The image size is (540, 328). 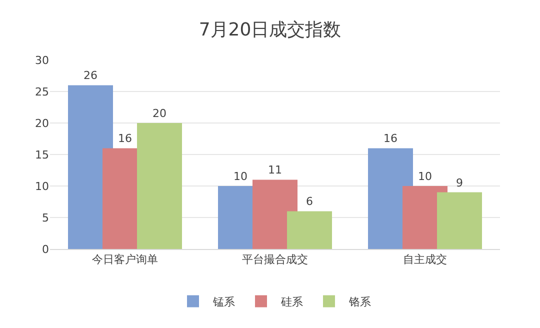 I want to click on y-tick-label: 25, so click(x=42, y=91).